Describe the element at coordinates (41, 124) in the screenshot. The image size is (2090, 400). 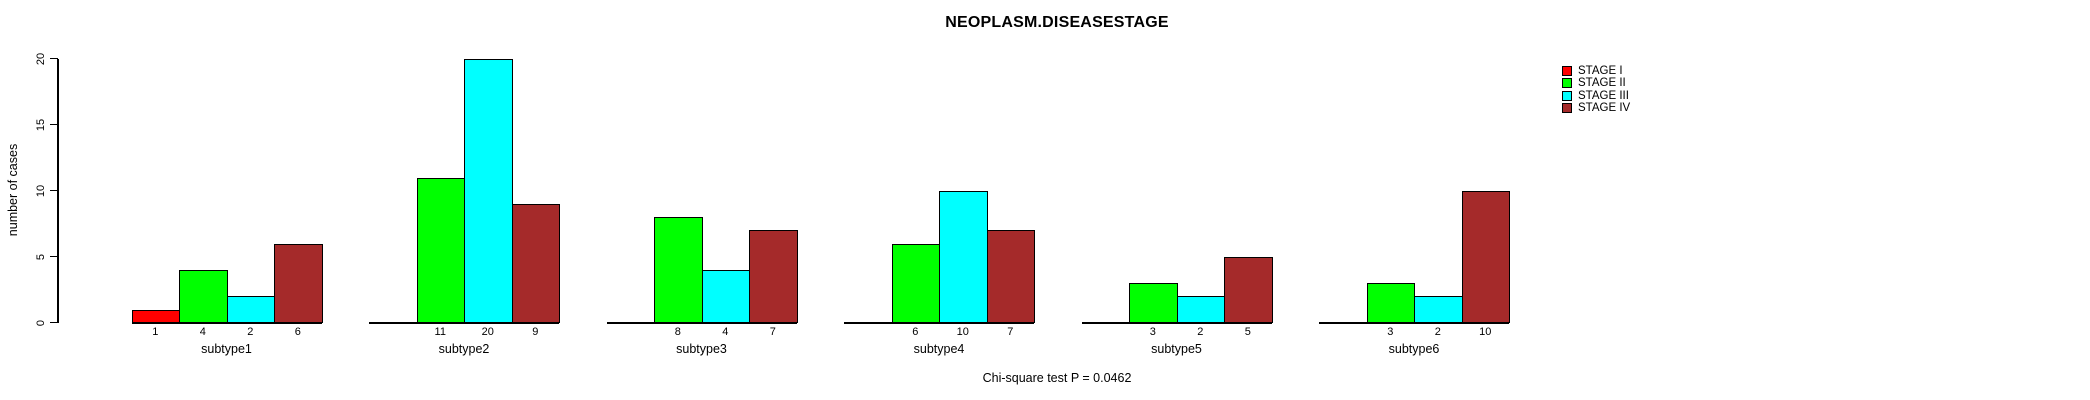
I see `y-tick-label: 15` at that location.